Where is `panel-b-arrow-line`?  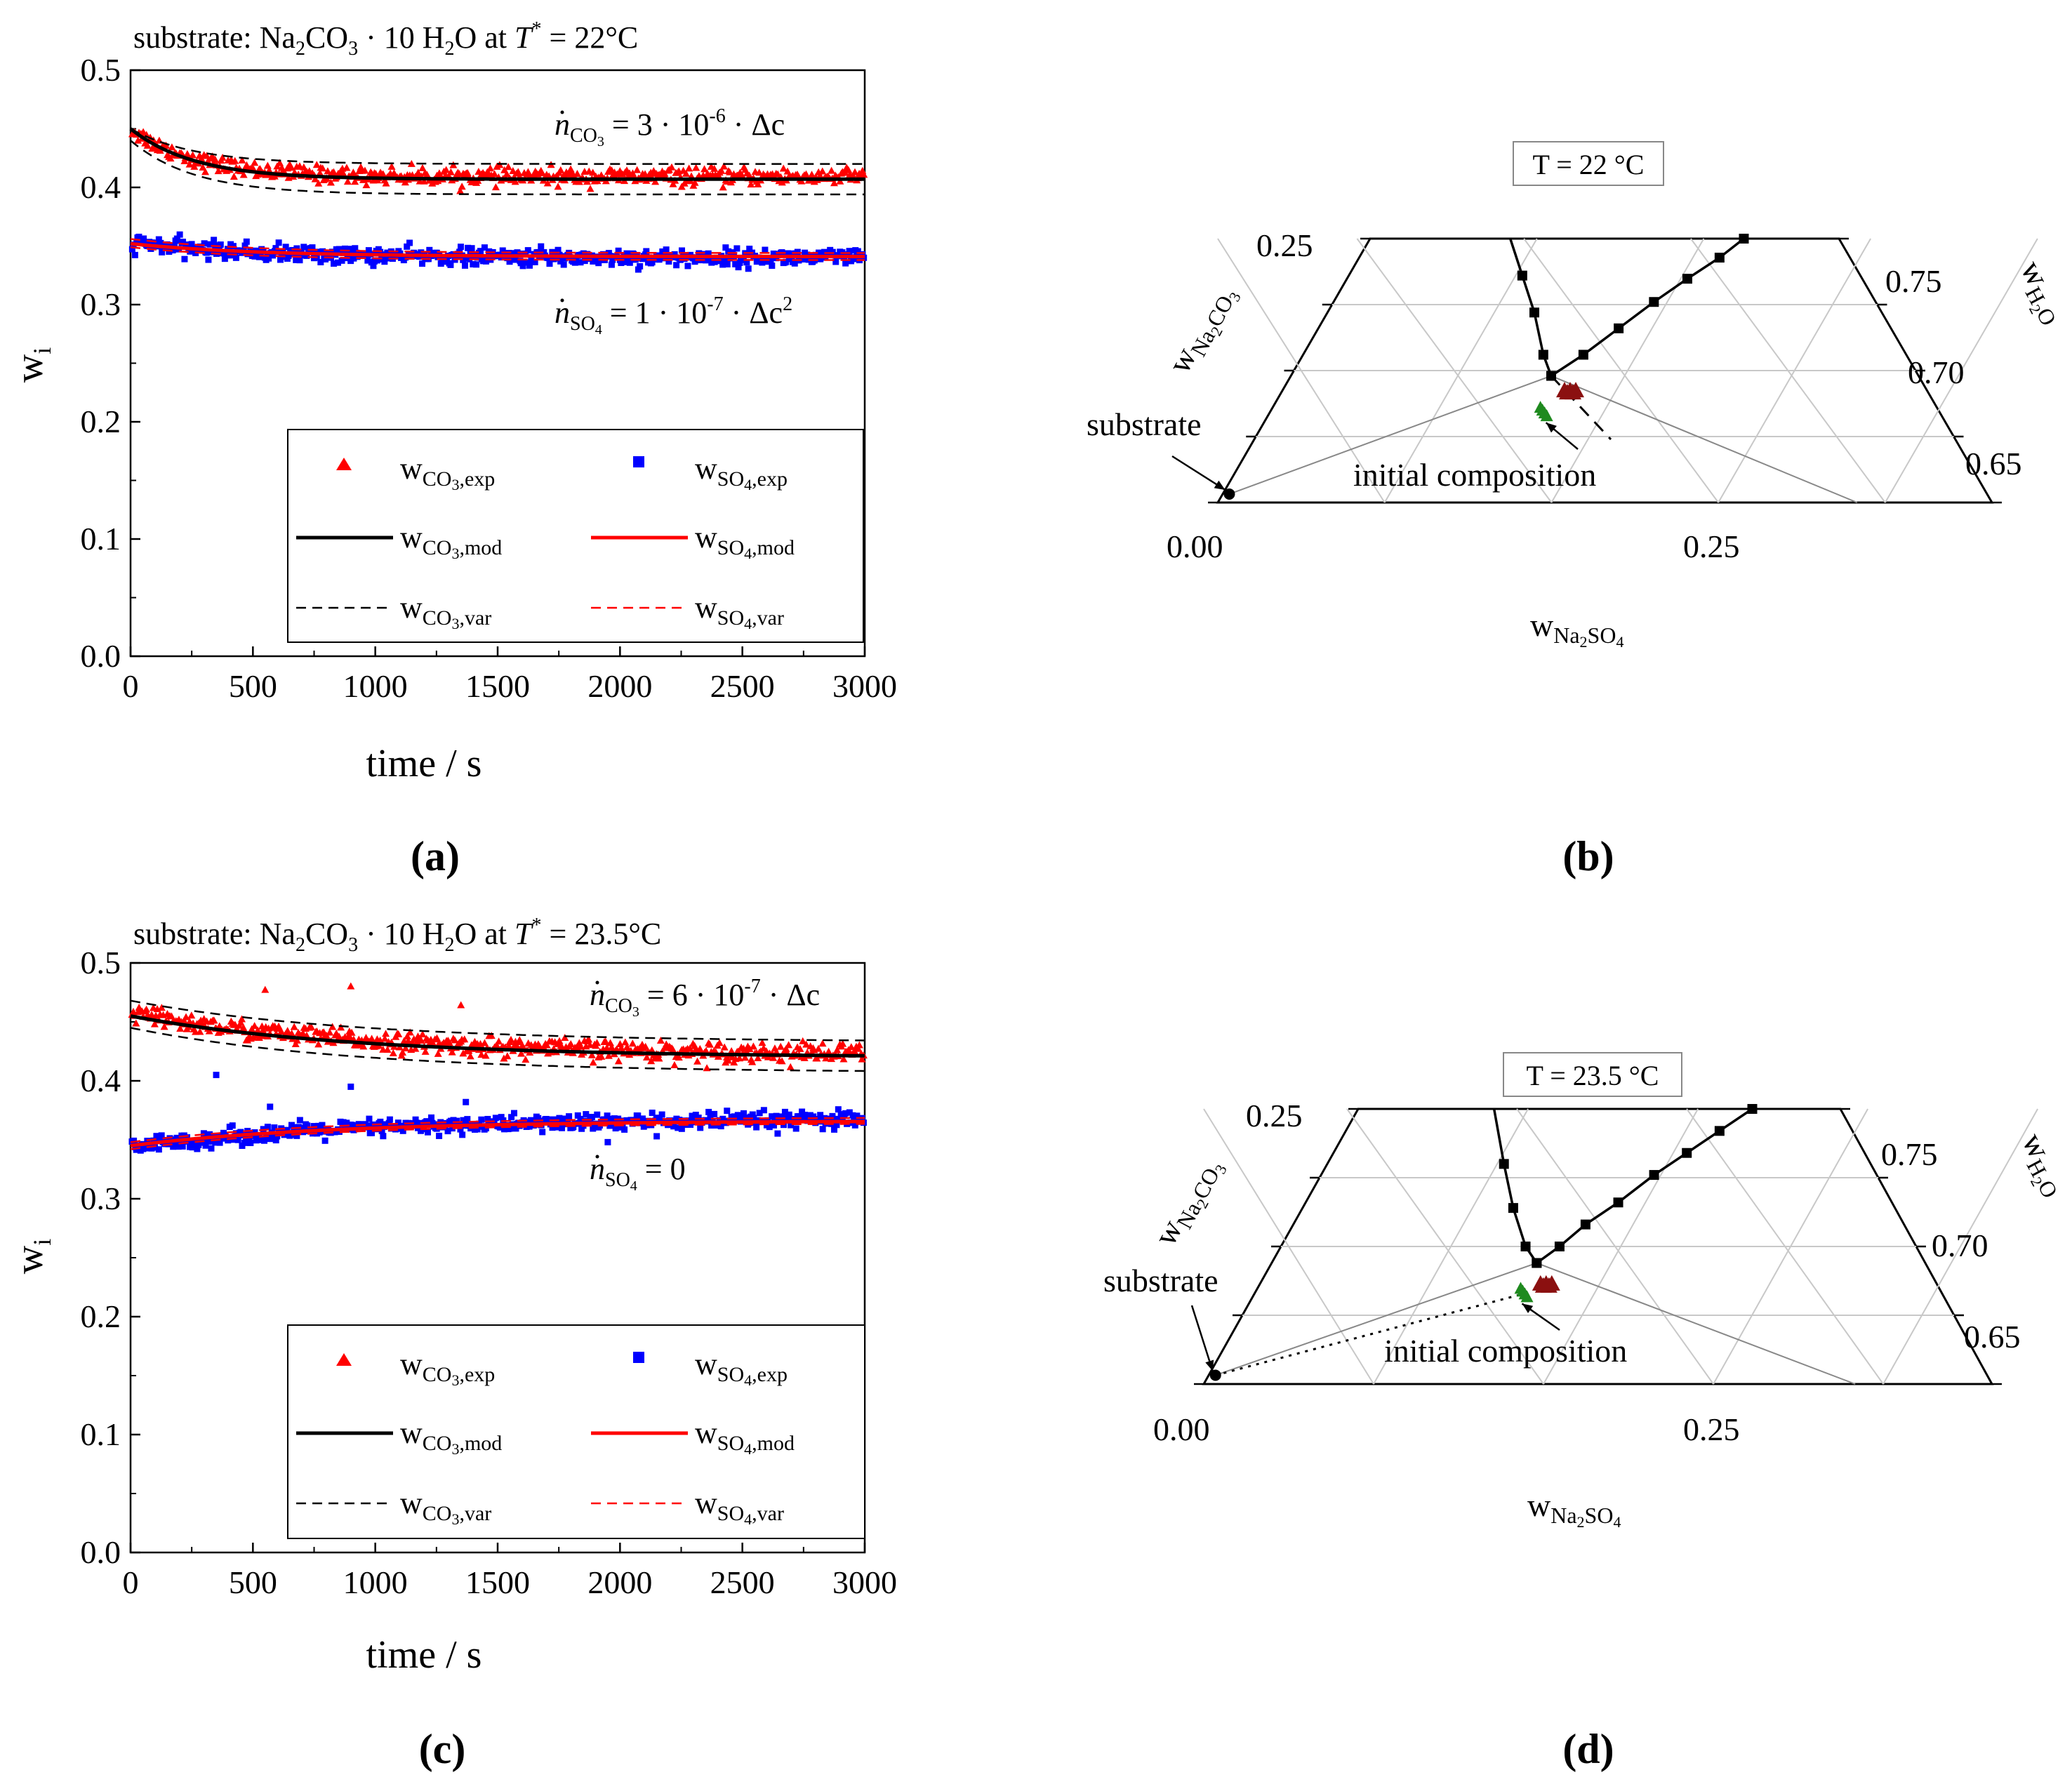
panel-b-arrow-line is located at coordinates (1198, 473).